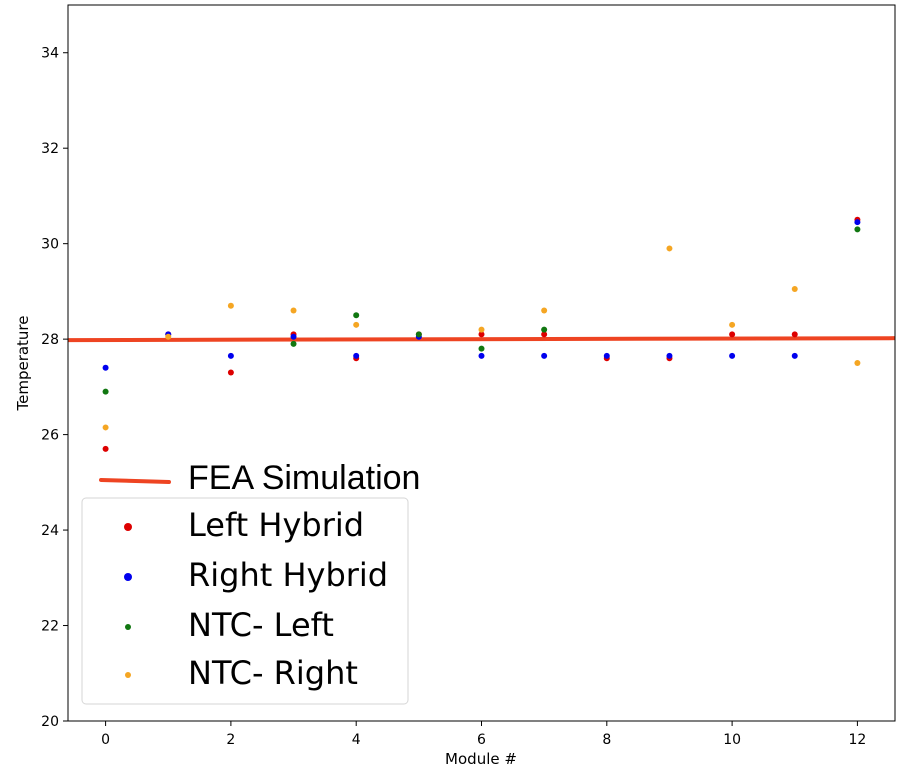 The width and height of the screenshot is (905, 769). I want to click on legend-label-fea-simulation: FEA Simulation, so click(304, 478).